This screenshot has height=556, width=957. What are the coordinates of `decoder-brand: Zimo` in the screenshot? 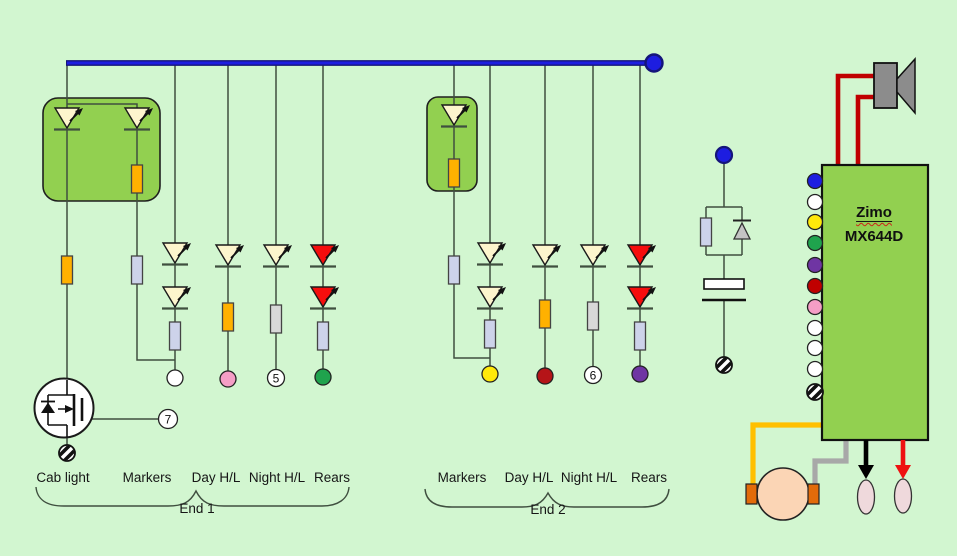 It's located at (874, 213).